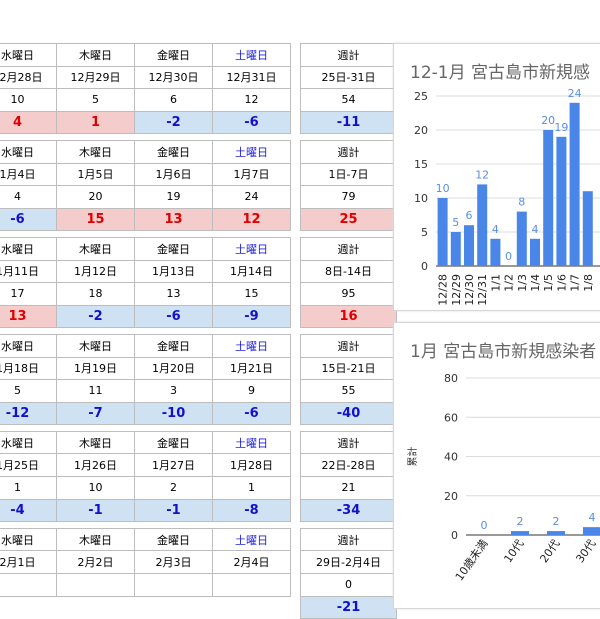 The width and height of the screenshot is (600, 619). Describe the element at coordinates (173, 174) in the screenshot. I see `day-date-cell: 1月6日` at that location.